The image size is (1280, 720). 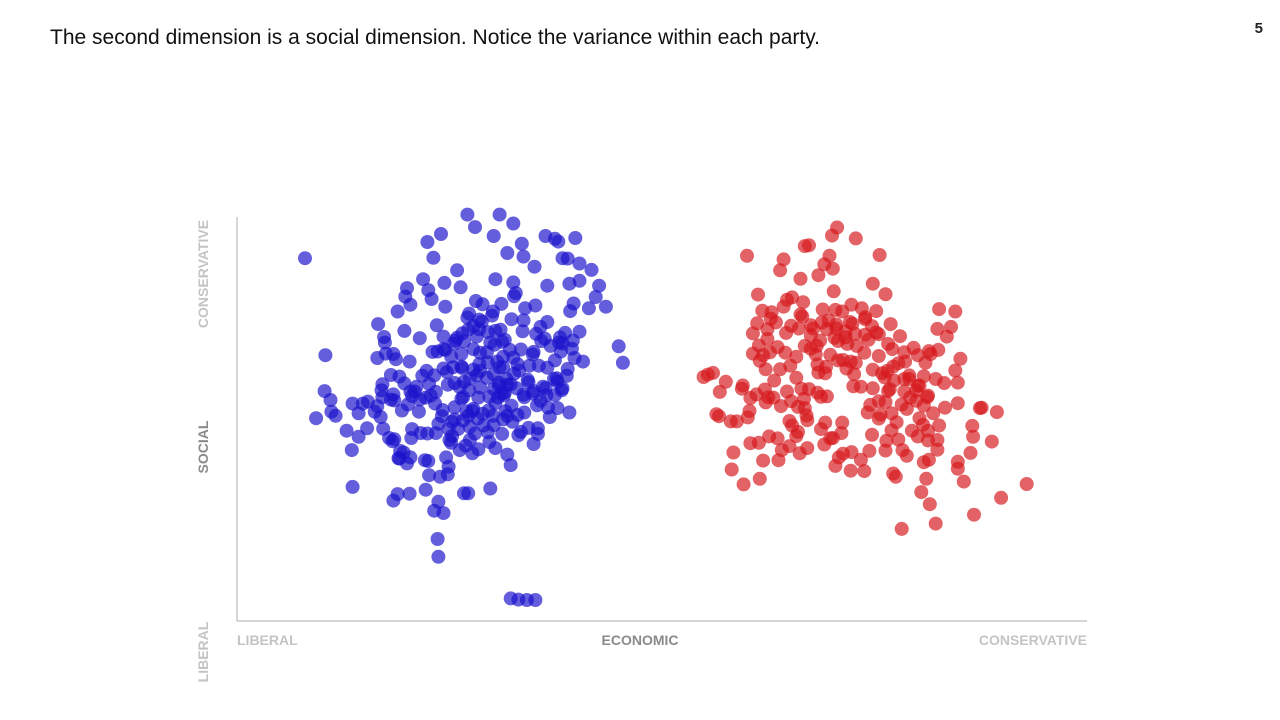 I want to click on x-tick-label-conservative: CONSERVATIVE, so click(x=1033, y=640).